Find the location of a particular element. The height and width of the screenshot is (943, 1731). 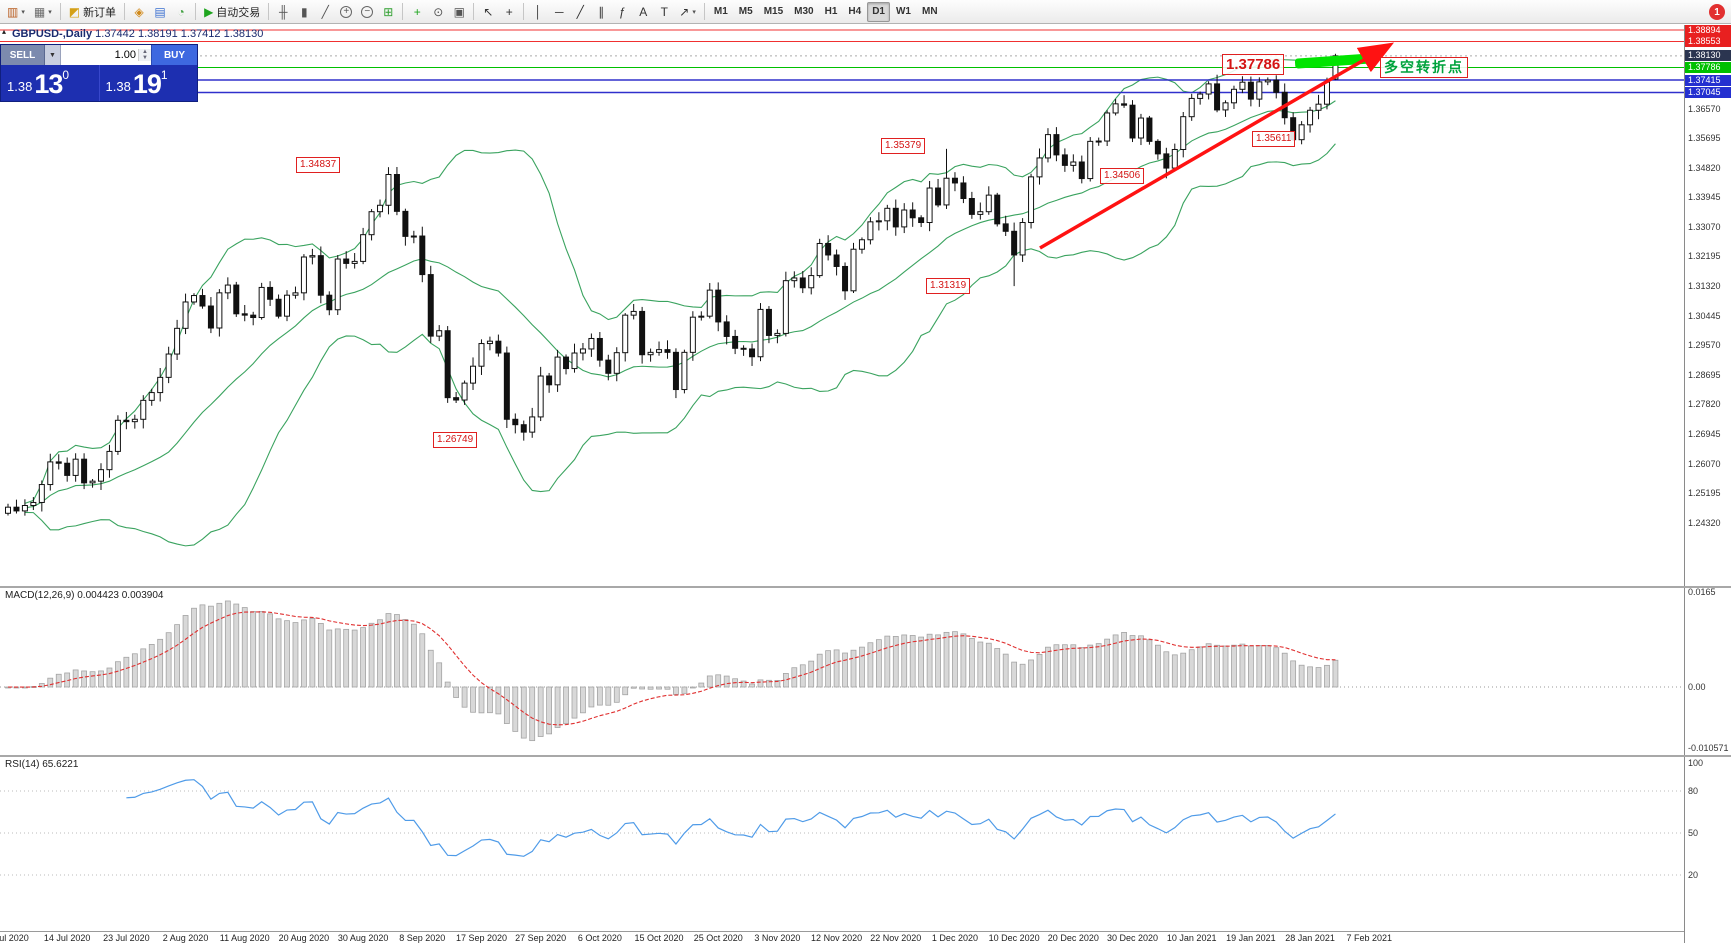

toolbar-candlestick-mode-button: ▮ is located at coordinates (304, 12).